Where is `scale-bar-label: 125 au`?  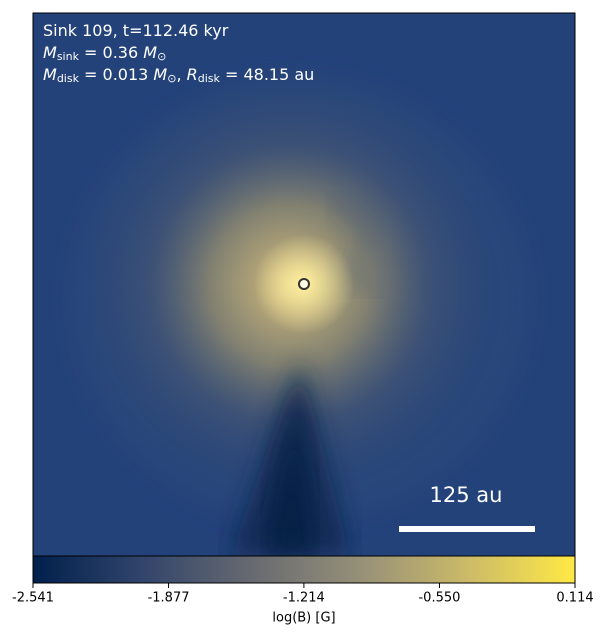
scale-bar-label: 125 au is located at coordinates (466, 495).